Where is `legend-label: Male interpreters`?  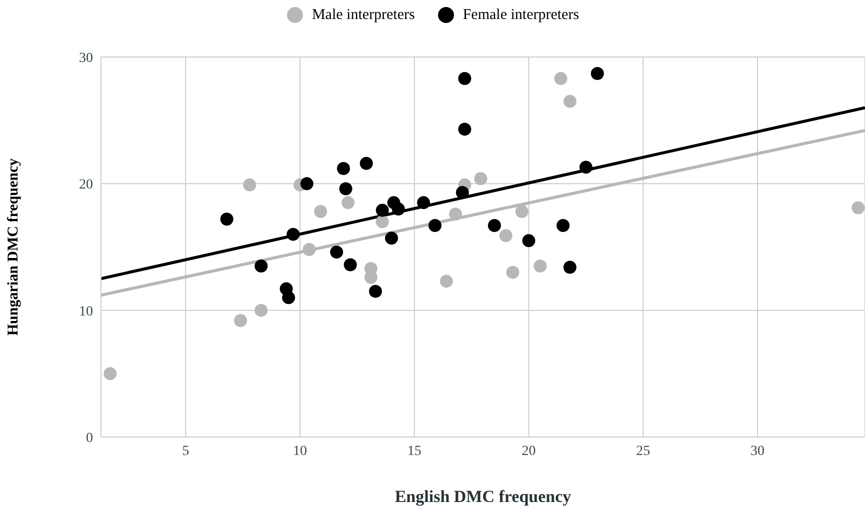 legend-label: Male interpreters is located at coordinates (363, 15).